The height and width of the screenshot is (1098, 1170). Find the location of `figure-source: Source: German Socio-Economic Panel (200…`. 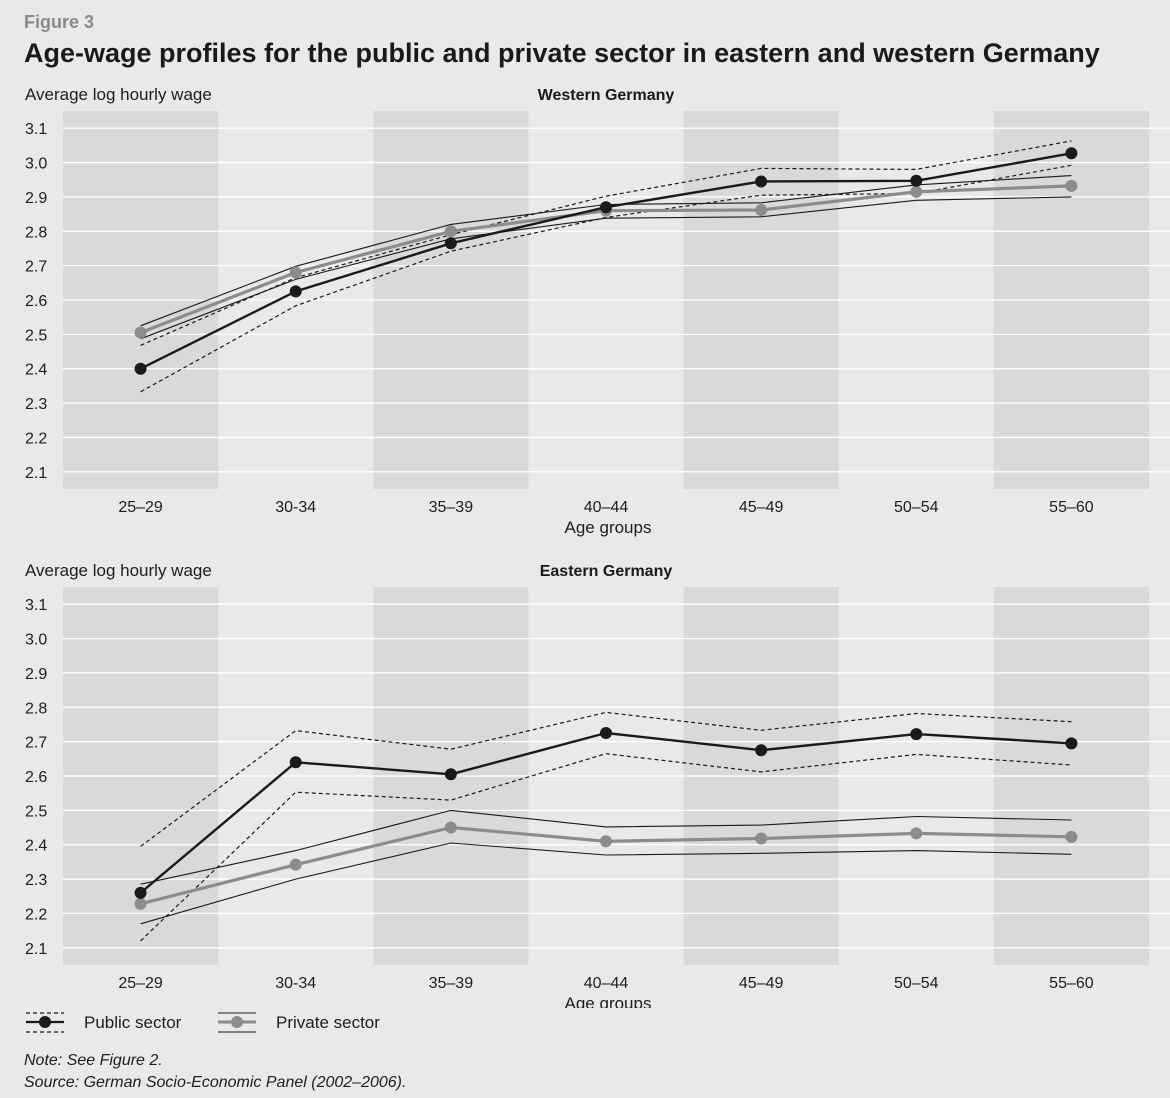

figure-source: Source: German Socio-Economic Panel (200… is located at coordinates (215, 1082).